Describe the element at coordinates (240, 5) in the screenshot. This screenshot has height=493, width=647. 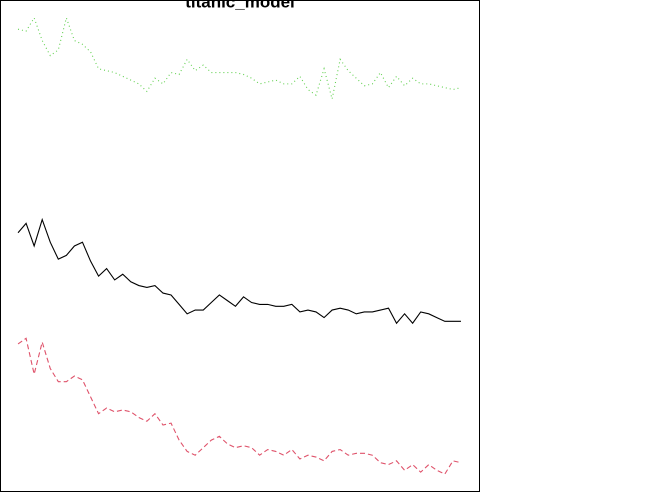
I see `chart-title: titanic_model` at that location.